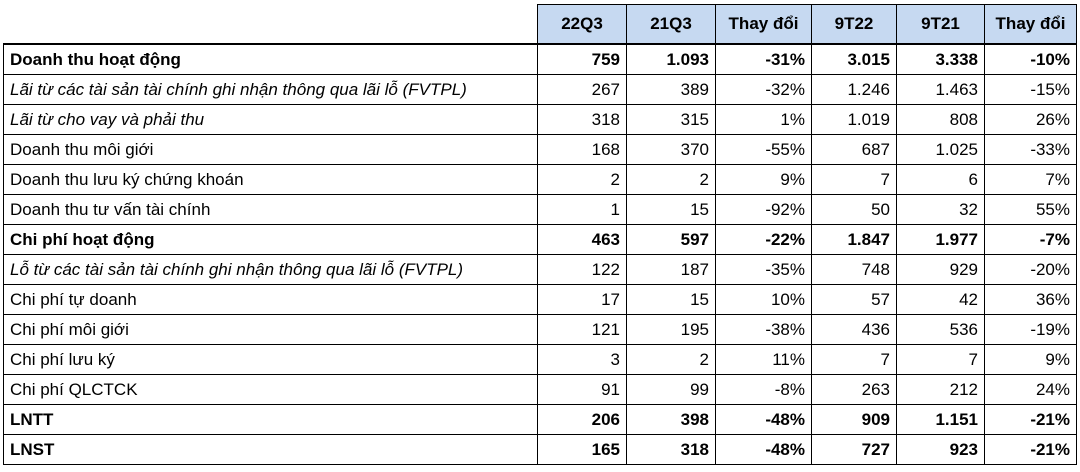 The height and width of the screenshot is (472, 1080). I want to click on header-9t21: 9T21, so click(940, 24).